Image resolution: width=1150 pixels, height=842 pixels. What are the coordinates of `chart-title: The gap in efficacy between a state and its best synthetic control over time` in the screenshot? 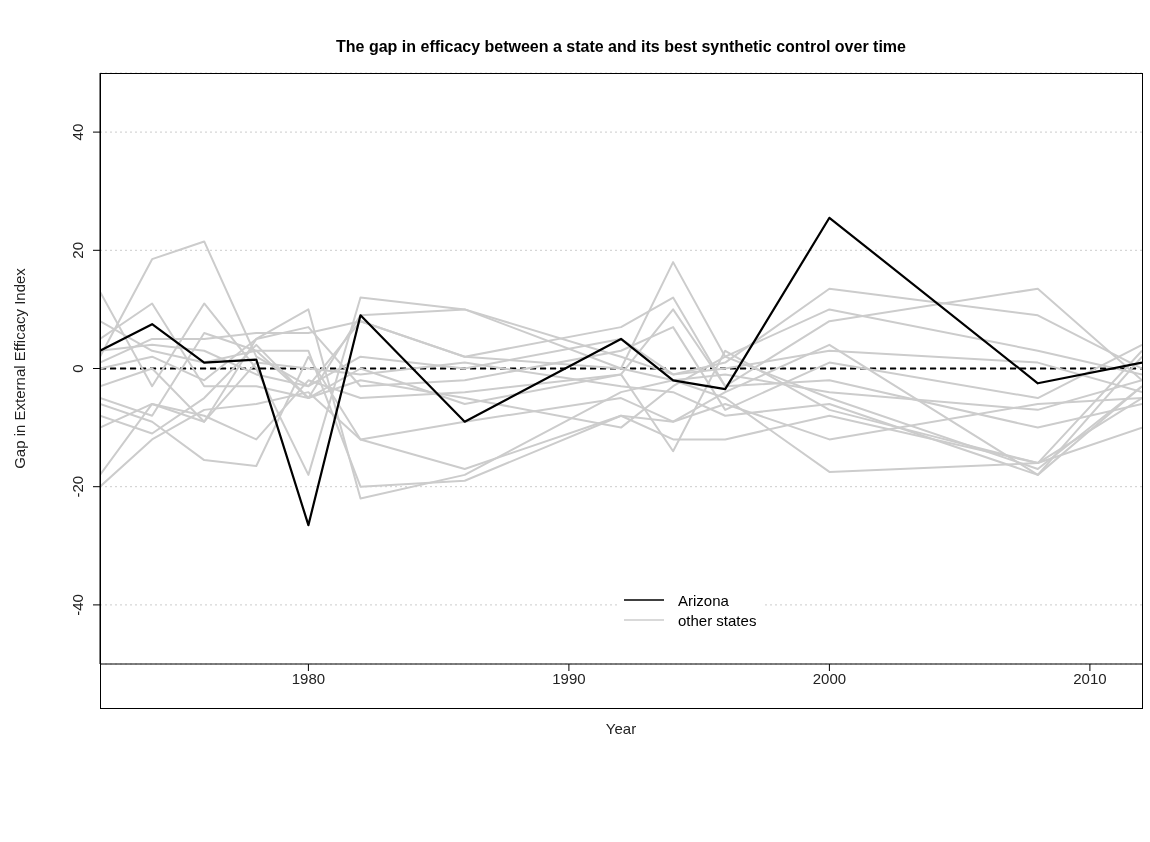 It's located at (621, 47).